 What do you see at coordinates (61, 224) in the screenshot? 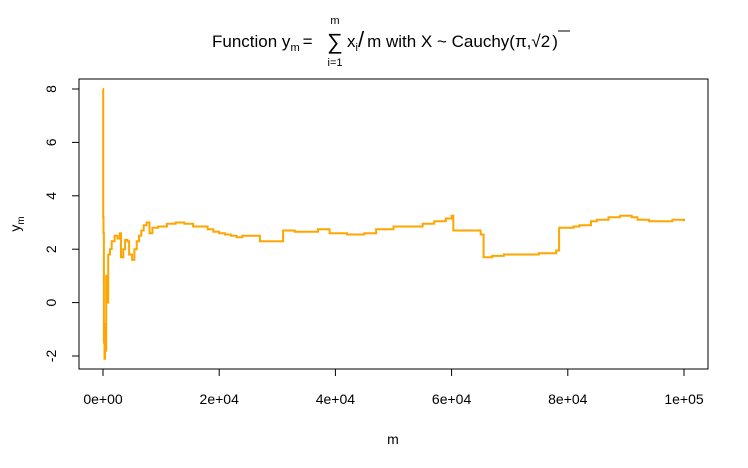
I see `y-axis: -2 0 2 4 6 8` at bounding box center [61, 224].